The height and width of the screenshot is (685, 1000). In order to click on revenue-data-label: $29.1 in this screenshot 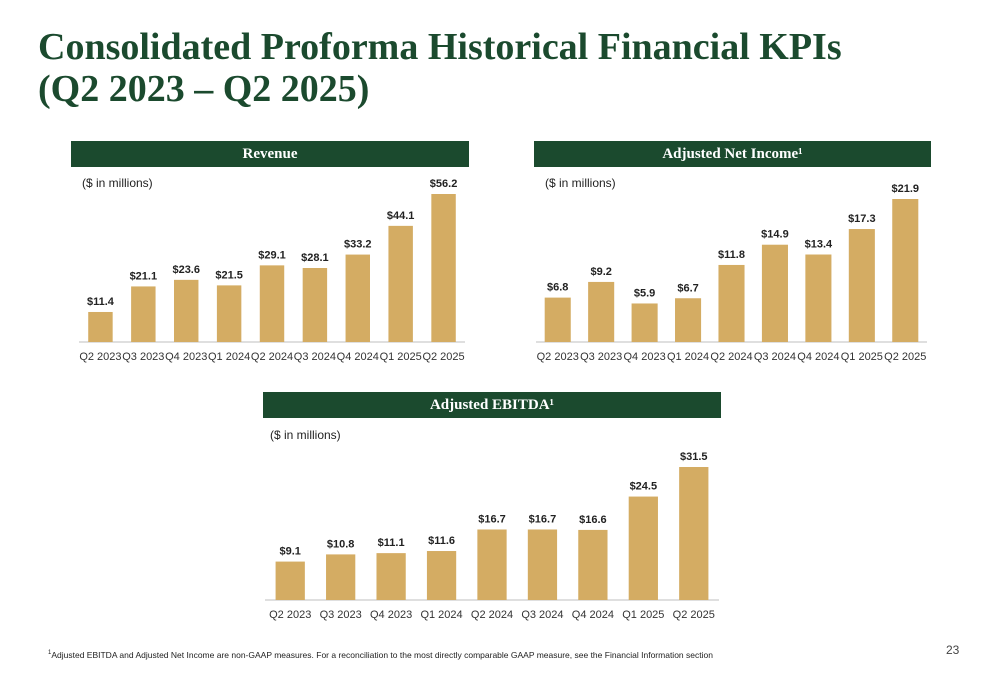, I will do `click(272, 255)`.